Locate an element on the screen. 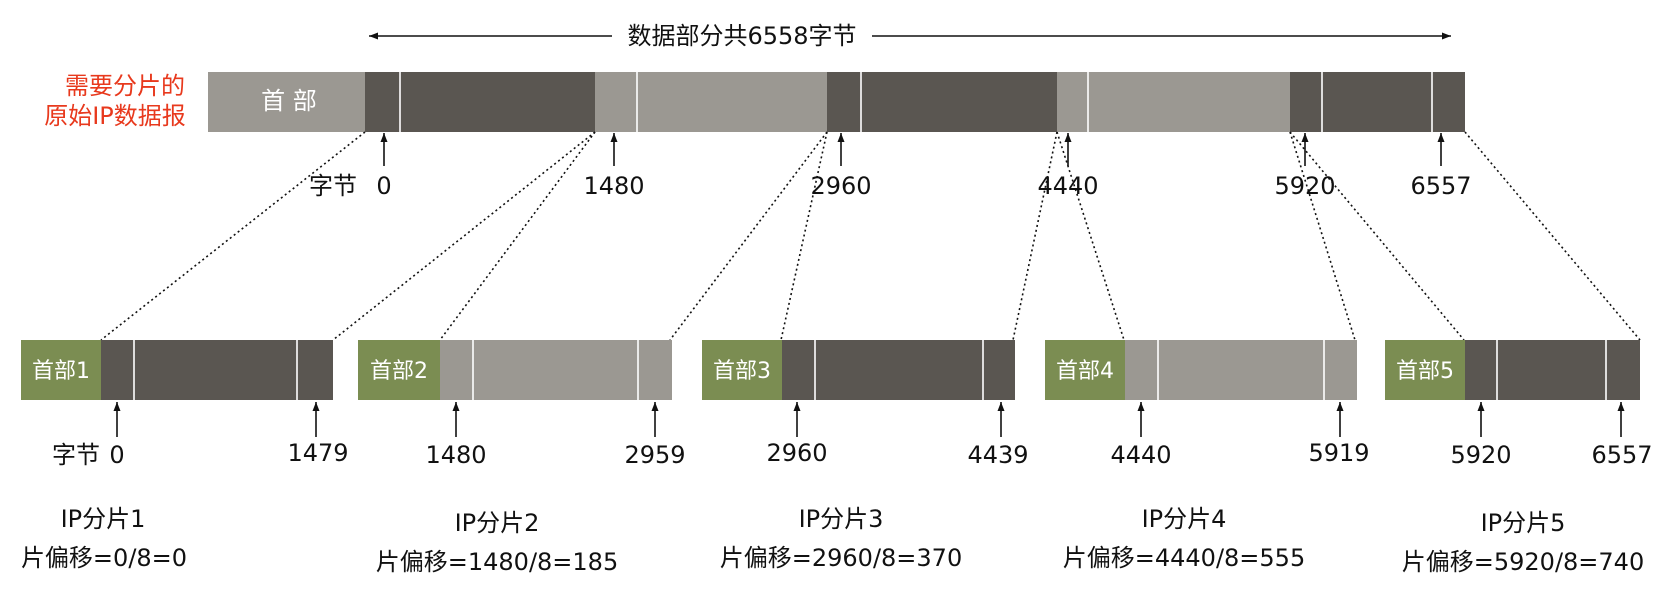  span-label: 数据部分共6558字节 is located at coordinates (741, 36).